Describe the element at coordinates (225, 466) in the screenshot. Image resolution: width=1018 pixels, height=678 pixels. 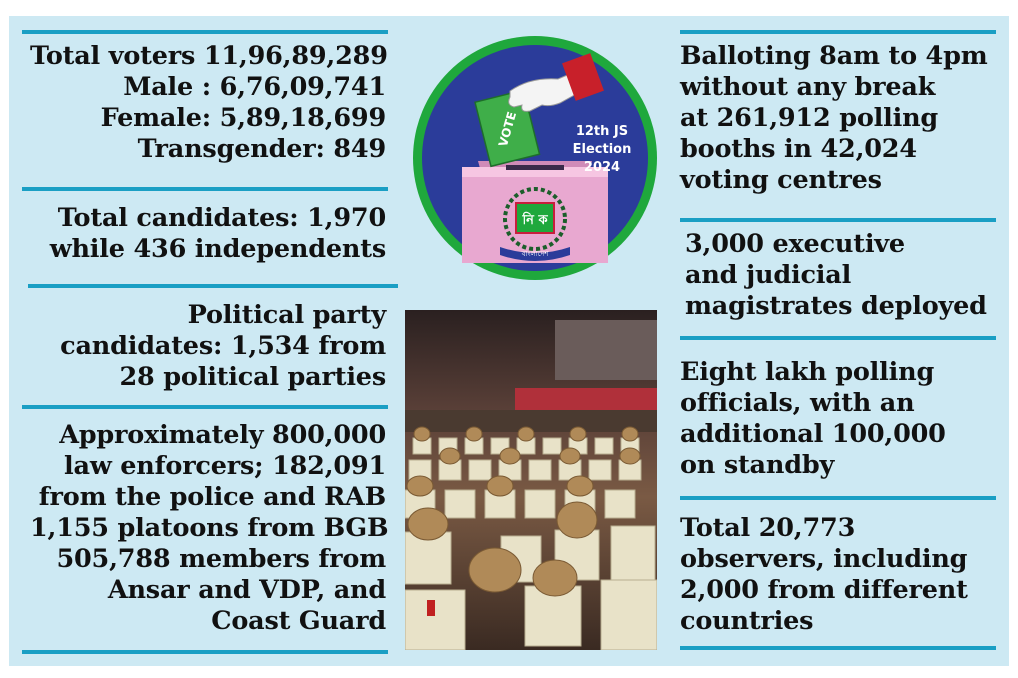
I see `enforcers-line: law enforcers; 182,091` at that location.